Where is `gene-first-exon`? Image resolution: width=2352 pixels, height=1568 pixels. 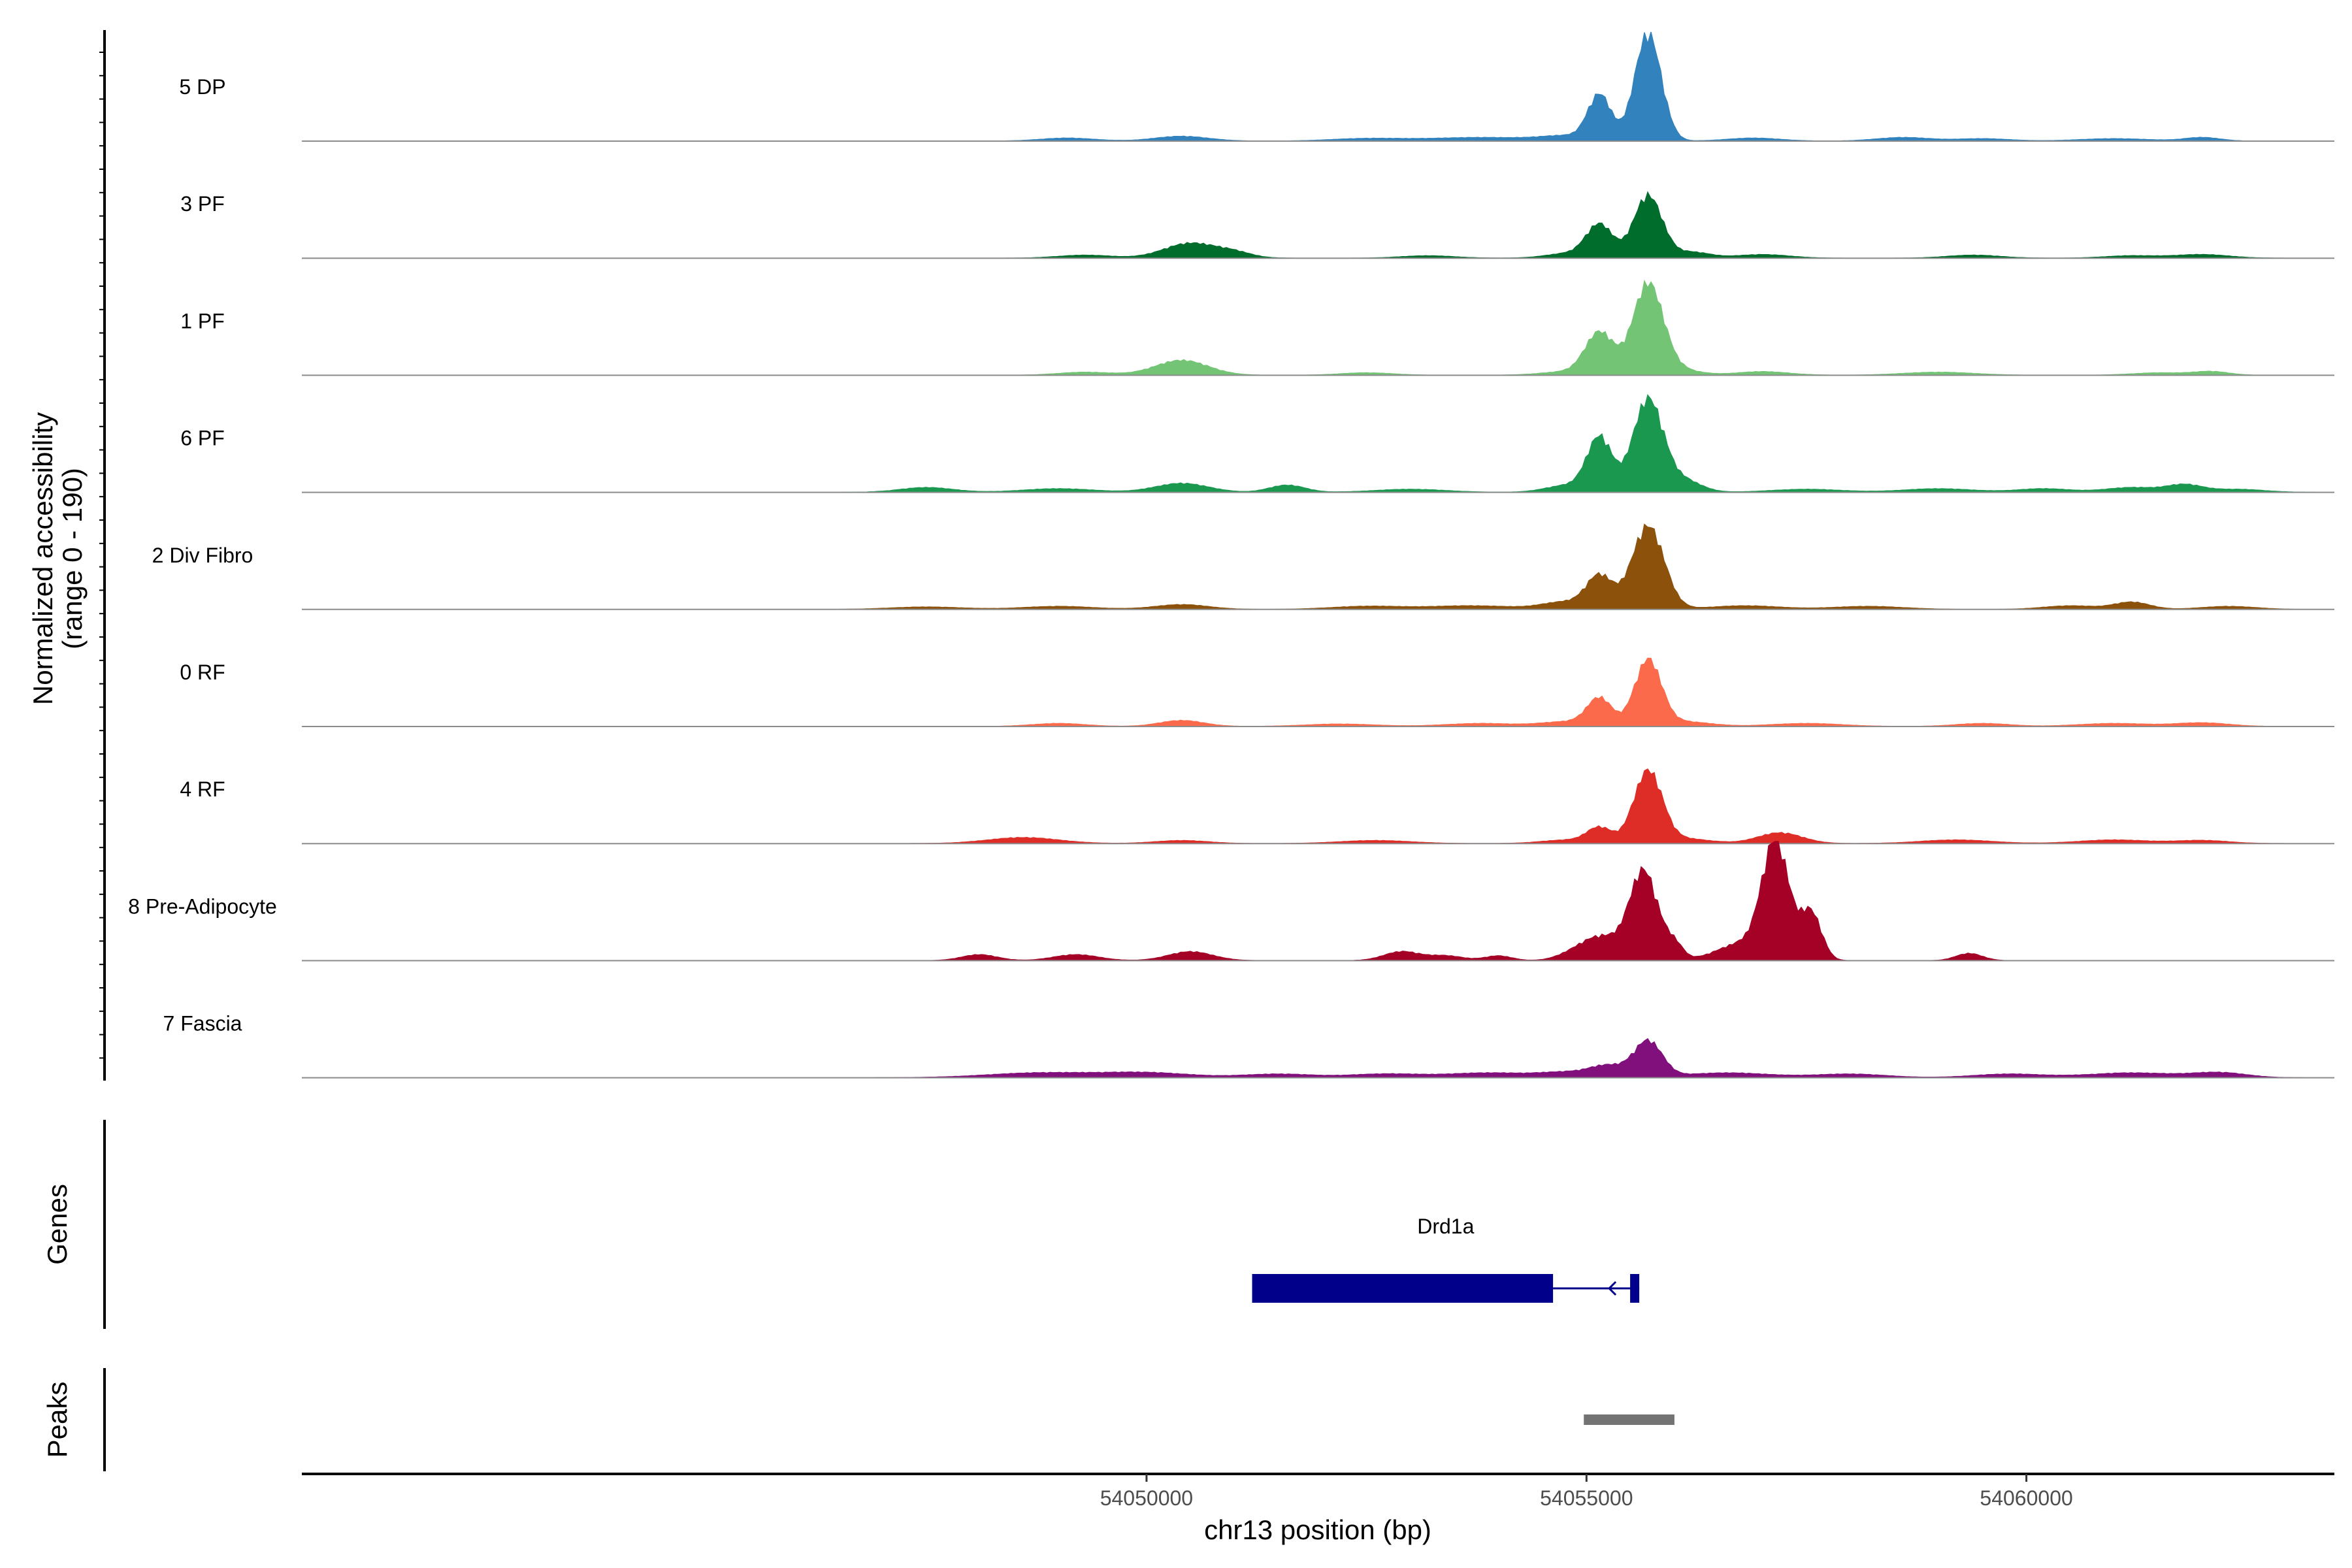 gene-first-exon is located at coordinates (1635, 1288).